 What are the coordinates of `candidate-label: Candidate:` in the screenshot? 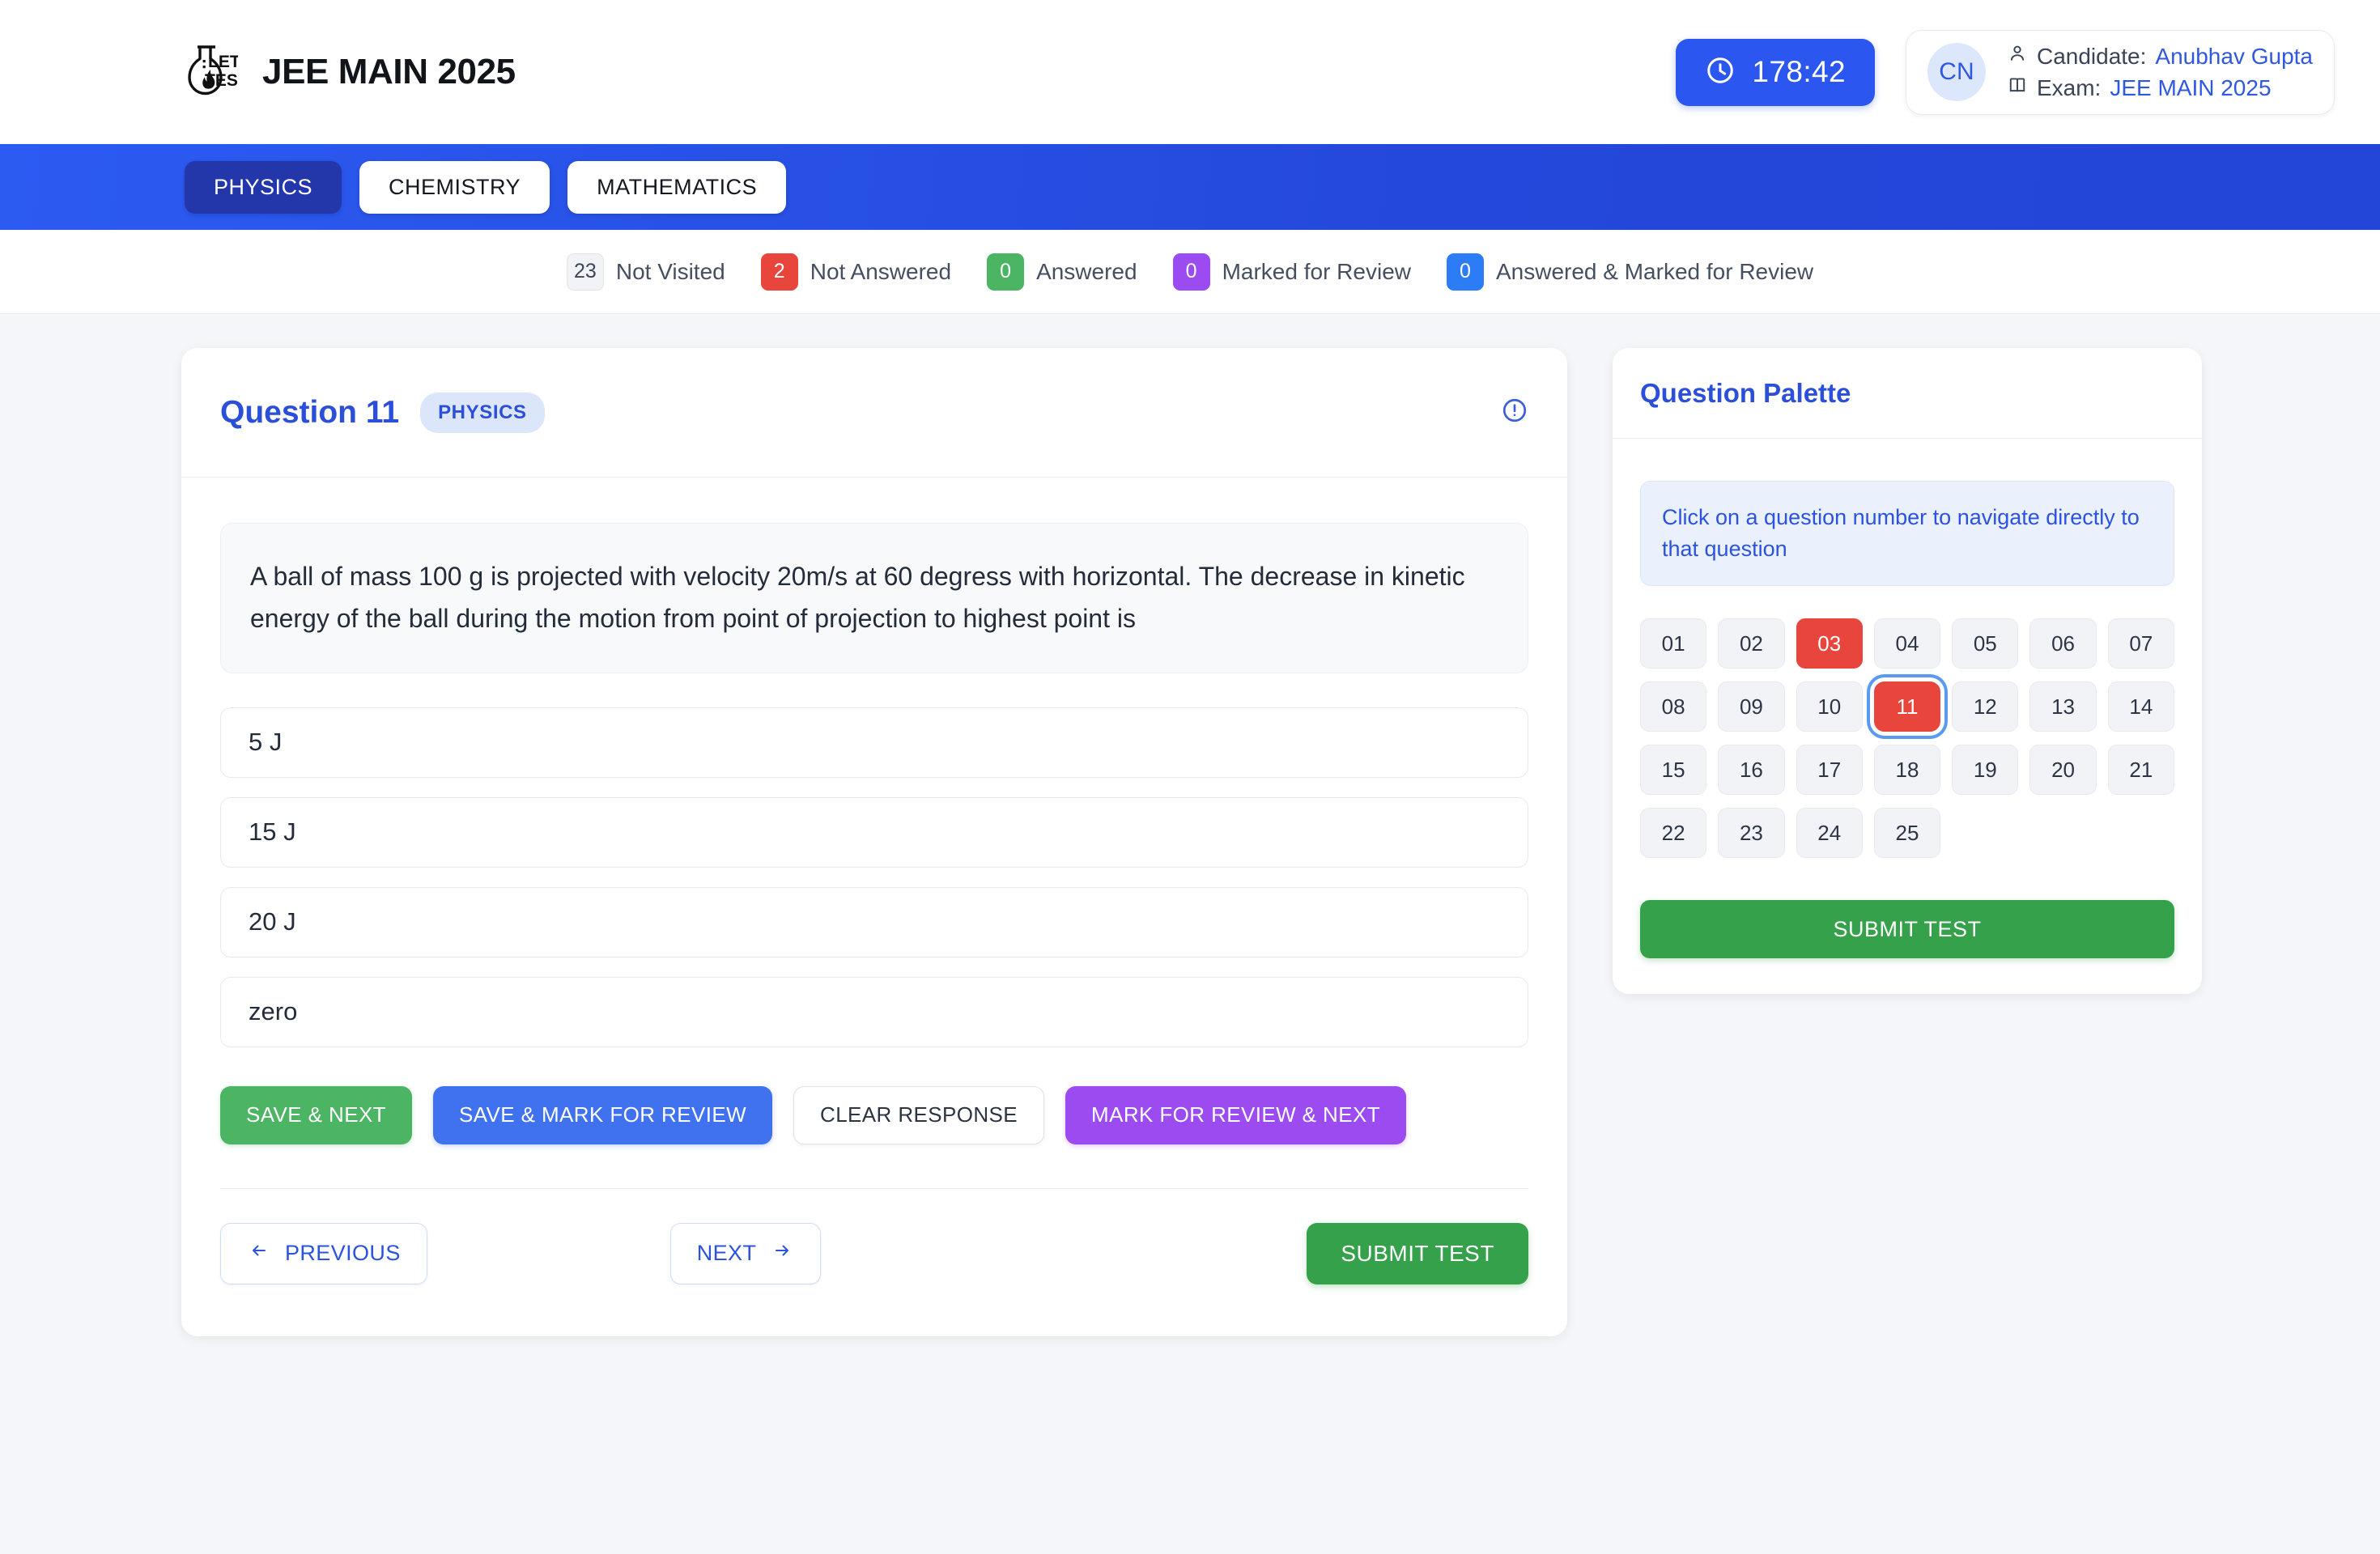 It's located at (2091, 56).